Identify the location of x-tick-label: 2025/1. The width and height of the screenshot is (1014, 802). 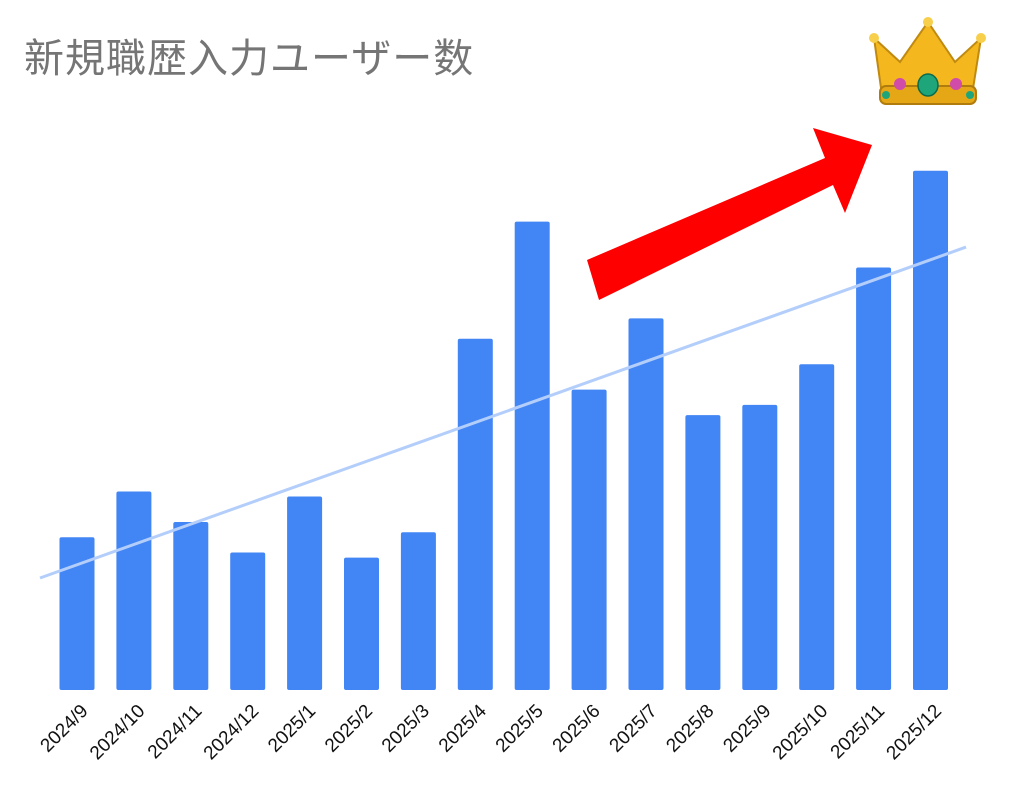
(292, 729).